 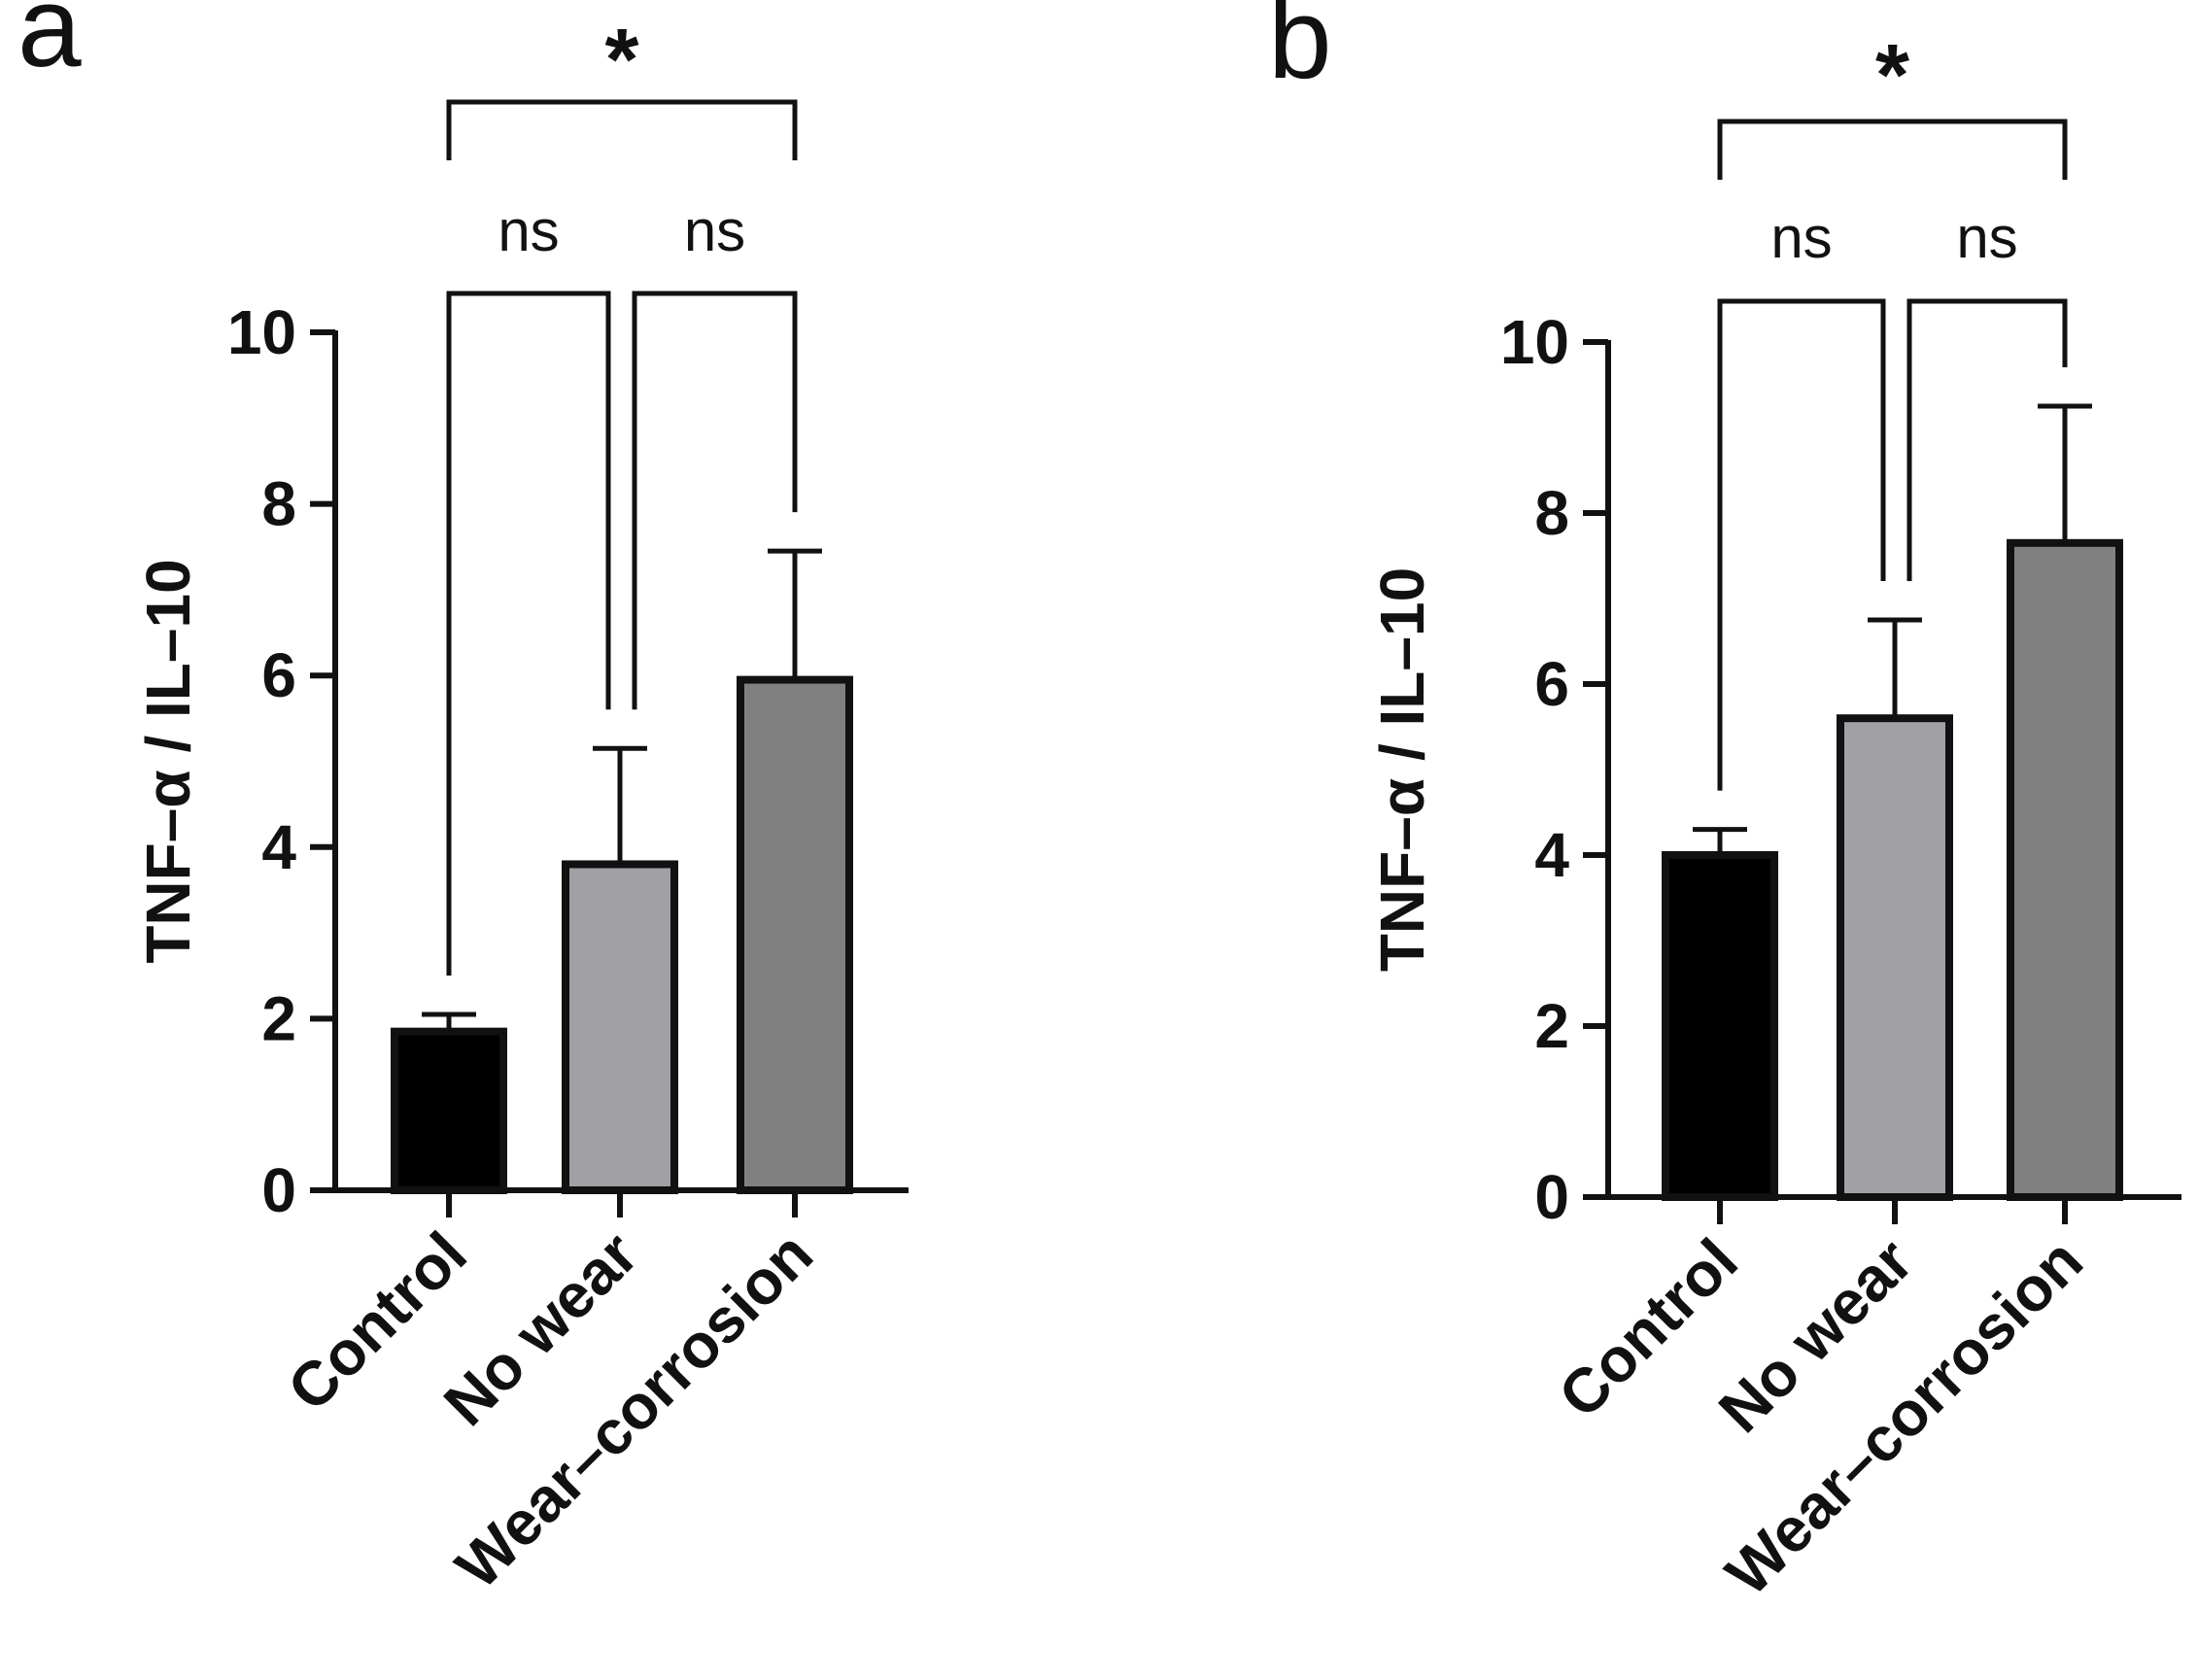 I want to click on panel-letter-b: b, so click(x=1300, y=51).